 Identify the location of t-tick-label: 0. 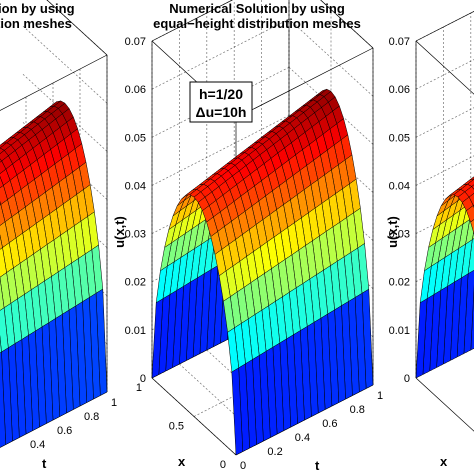
(243, 466).